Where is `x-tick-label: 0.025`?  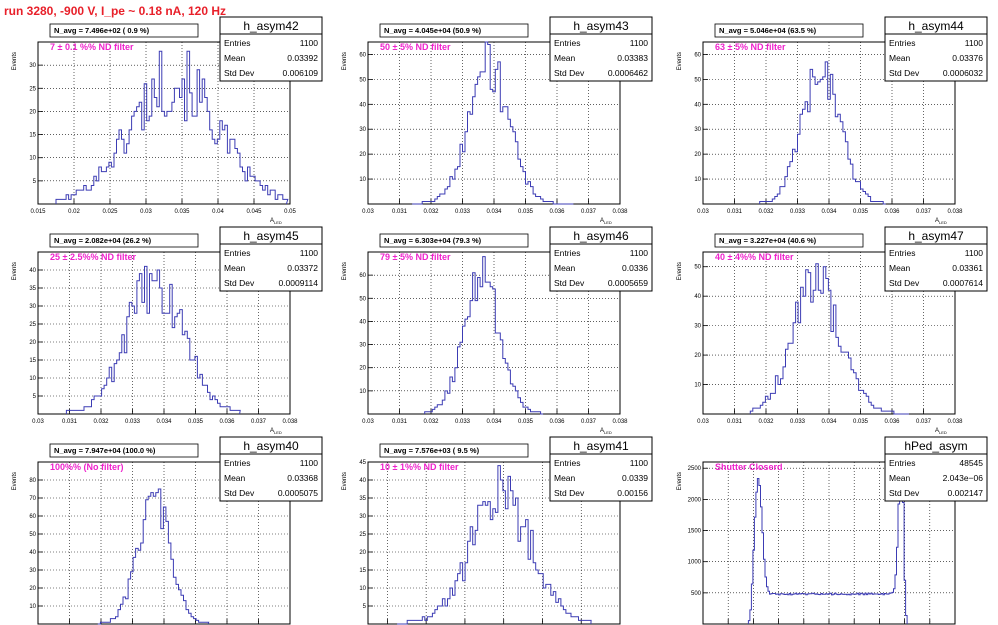 x-tick-label: 0.025 is located at coordinates (110, 212).